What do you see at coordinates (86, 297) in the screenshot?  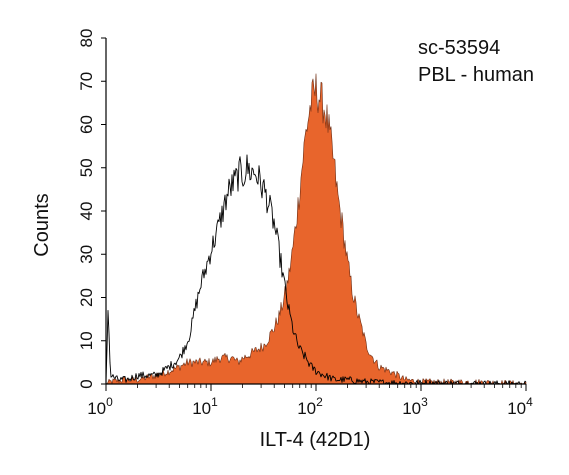 I see `y-tick-label: 20` at bounding box center [86, 297].